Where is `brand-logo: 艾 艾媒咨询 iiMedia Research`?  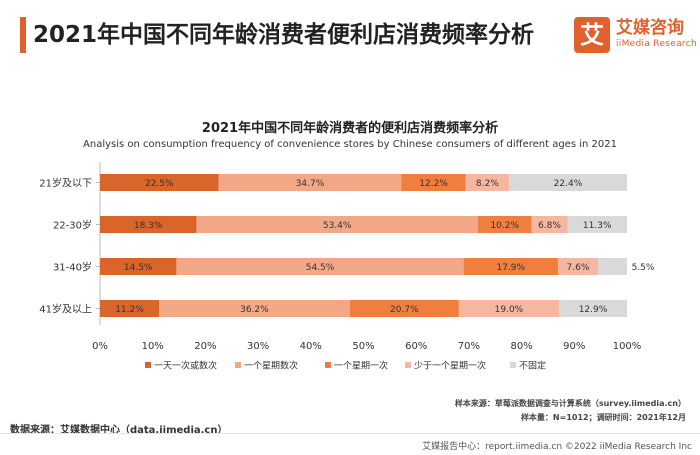
brand-logo: 艾 艾媒咨询 iiMedia Research is located at coordinates (635, 37).